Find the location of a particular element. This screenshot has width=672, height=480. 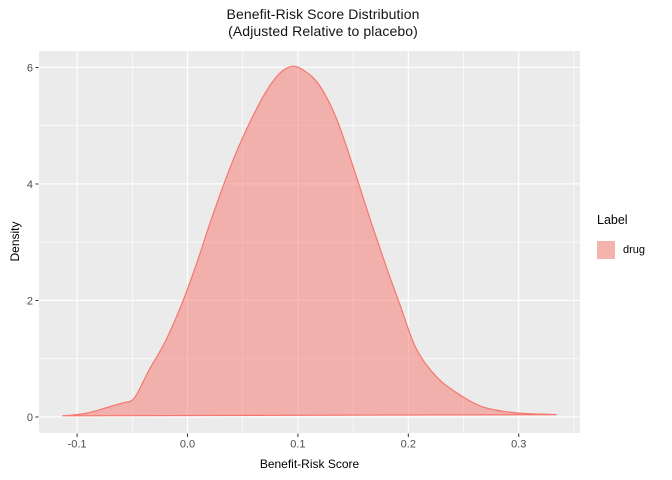

legend-title: Label is located at coordinates (612, 220).